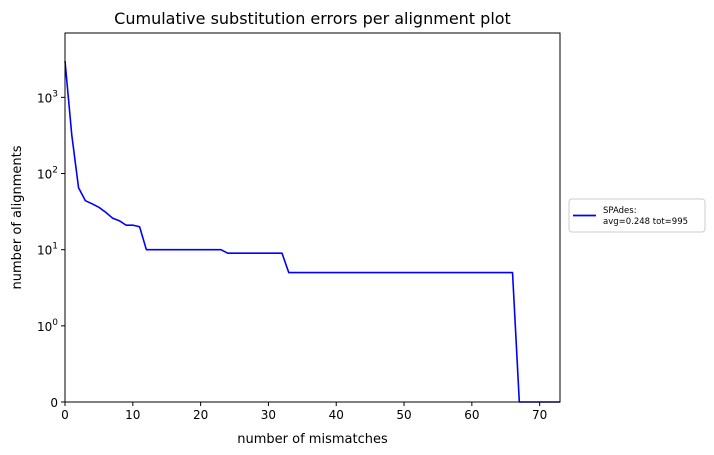 The width and height of the screenshot is (714, 455). Describe the element at coordinates (47, 326) in the screenshot. I see `y-tick-label: 10⁰` at that location.